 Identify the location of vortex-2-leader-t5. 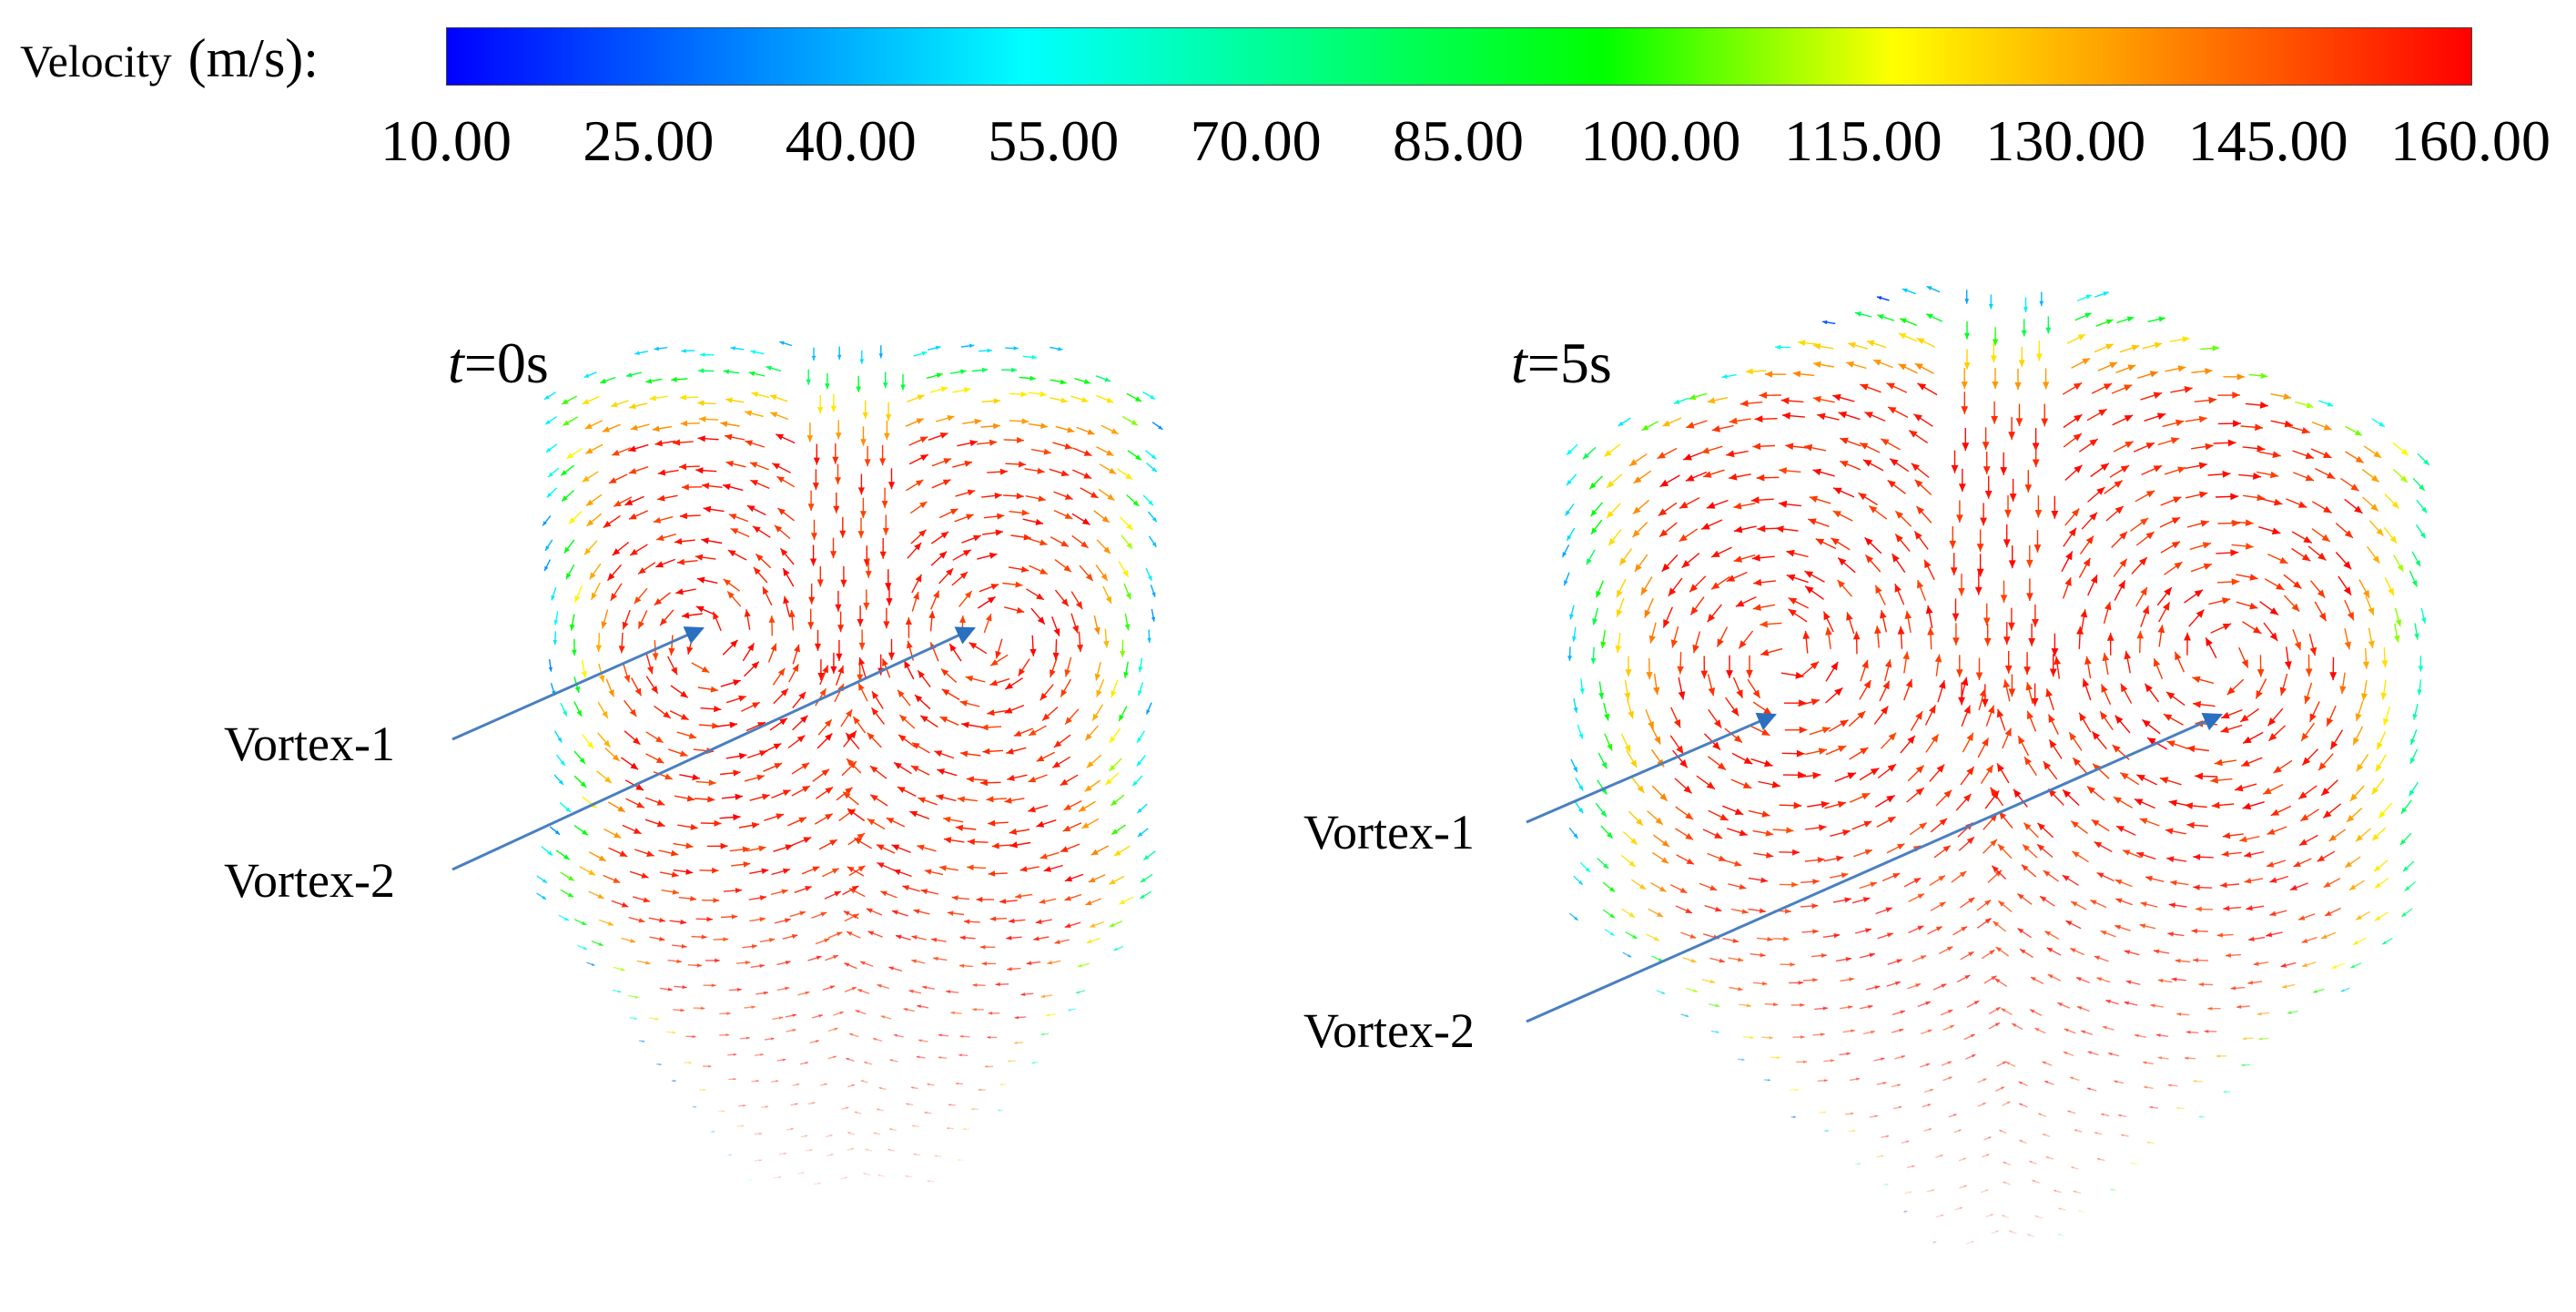
(1874, 868).